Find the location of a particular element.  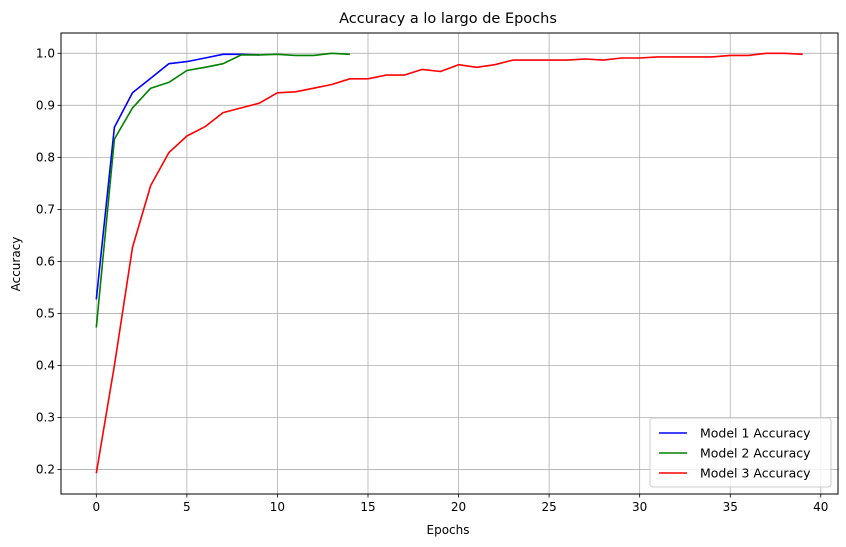

y-tick-label: 0.6 is located at coordinates (45, 261).